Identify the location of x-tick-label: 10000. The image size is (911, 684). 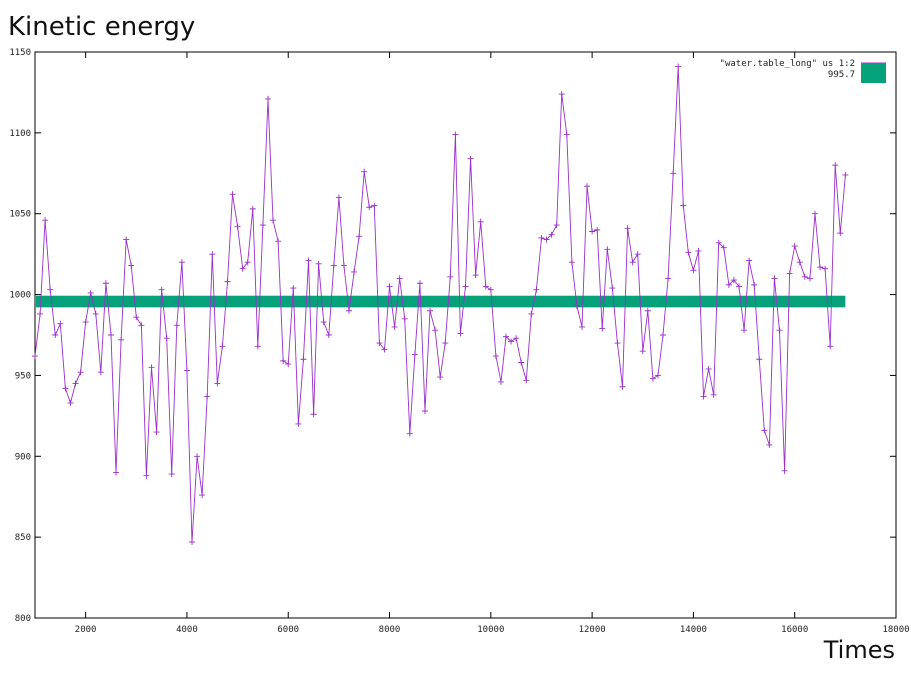
(490, 630).